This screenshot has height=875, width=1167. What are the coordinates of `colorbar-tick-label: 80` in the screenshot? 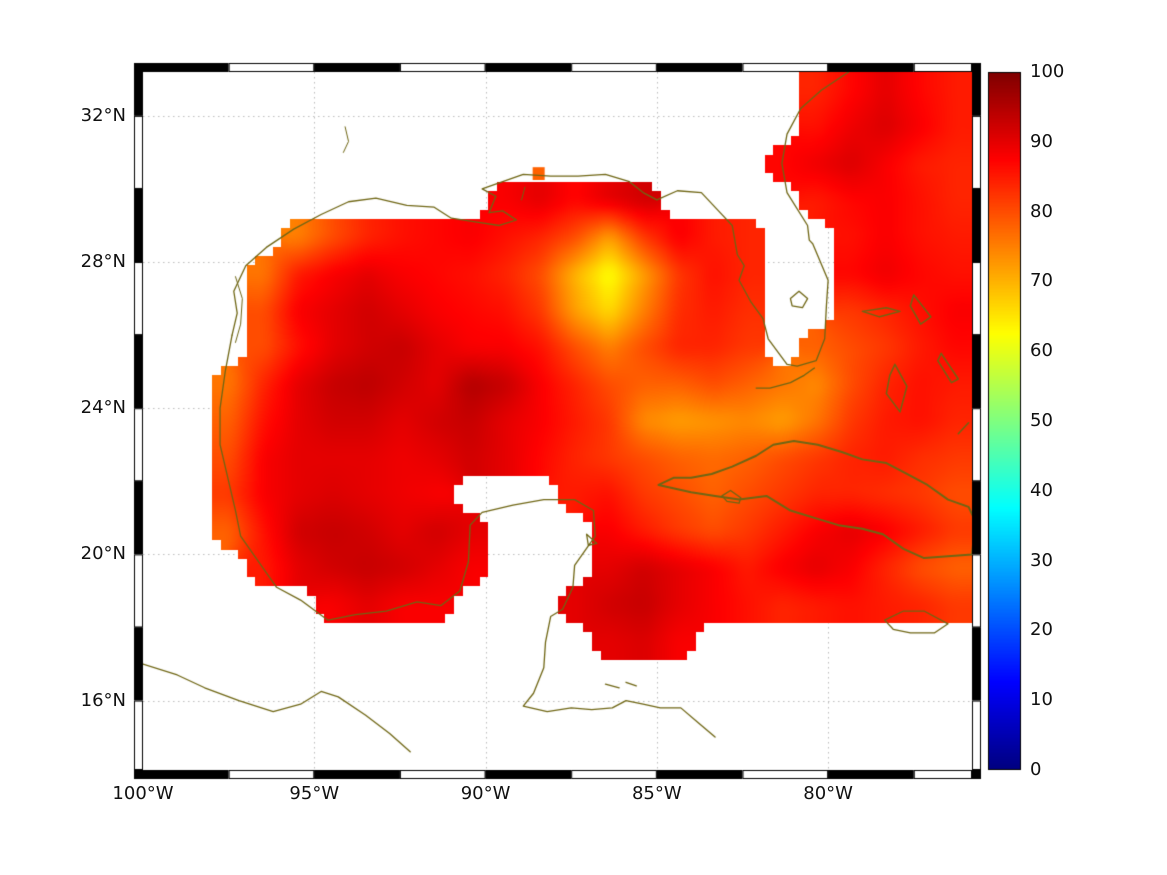 It's located at (1041, 211).